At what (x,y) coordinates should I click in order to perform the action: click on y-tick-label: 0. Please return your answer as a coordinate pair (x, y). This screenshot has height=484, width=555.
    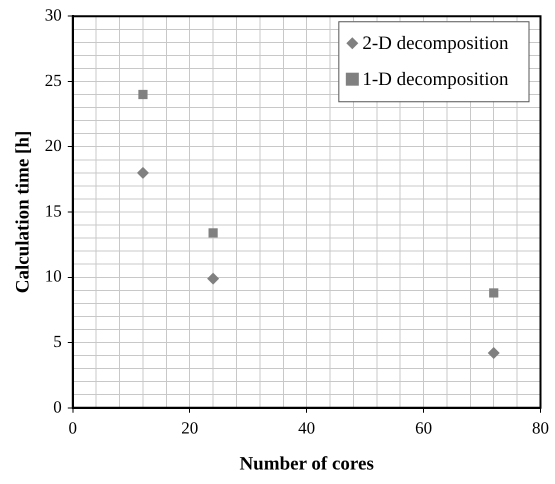
    Looking at the image, I should click on (57, 406).